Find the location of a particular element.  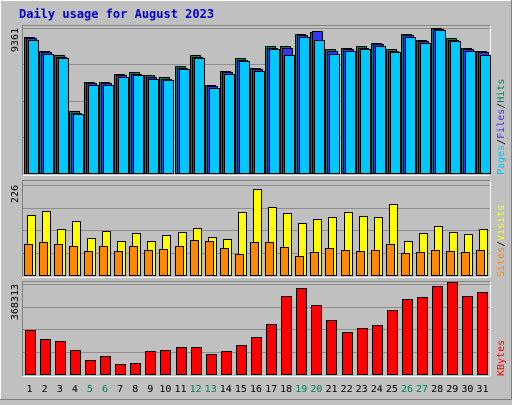

x-tick-label-day-21: 21 is located at coordinates (331, 389).